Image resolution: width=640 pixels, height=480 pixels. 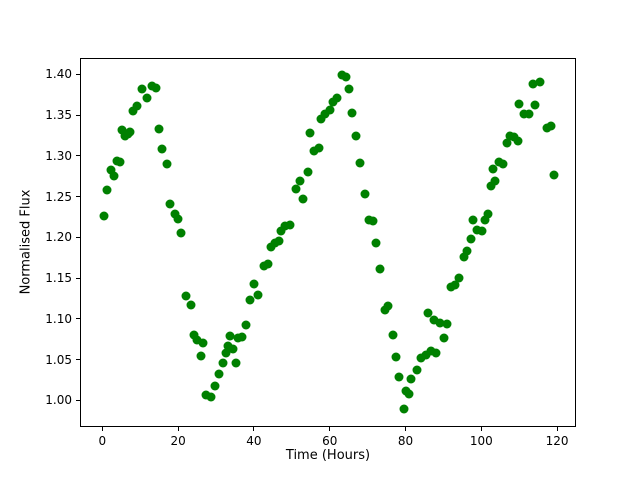 I want to click on y-tick-label: 1.10, so click(x=58, y=318).